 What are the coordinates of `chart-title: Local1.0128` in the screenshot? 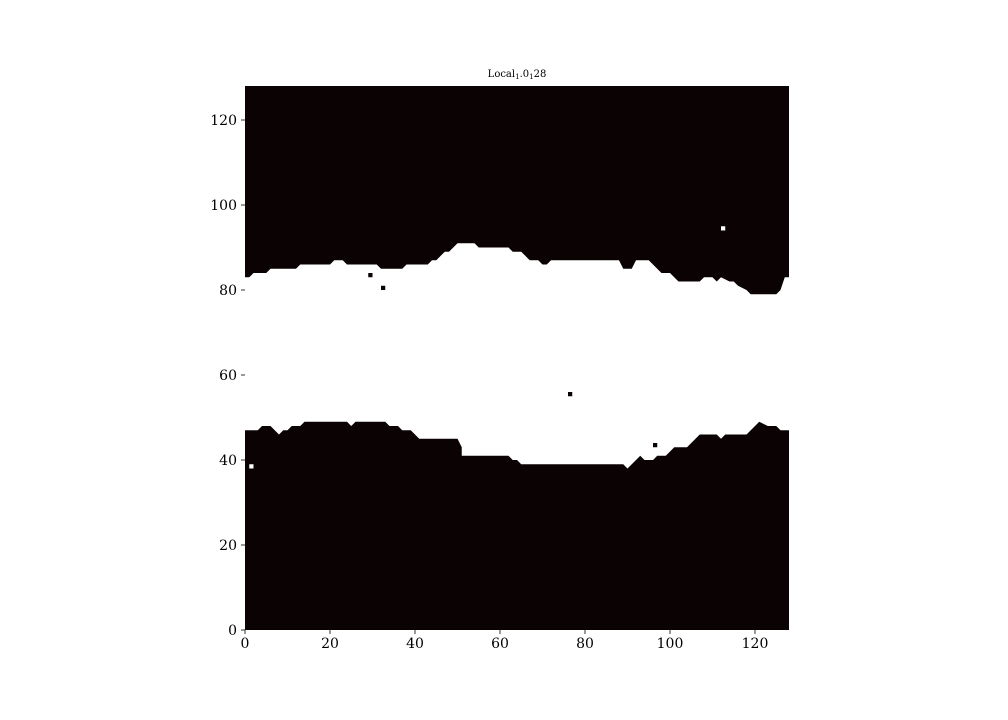 It's located at (517, 75).